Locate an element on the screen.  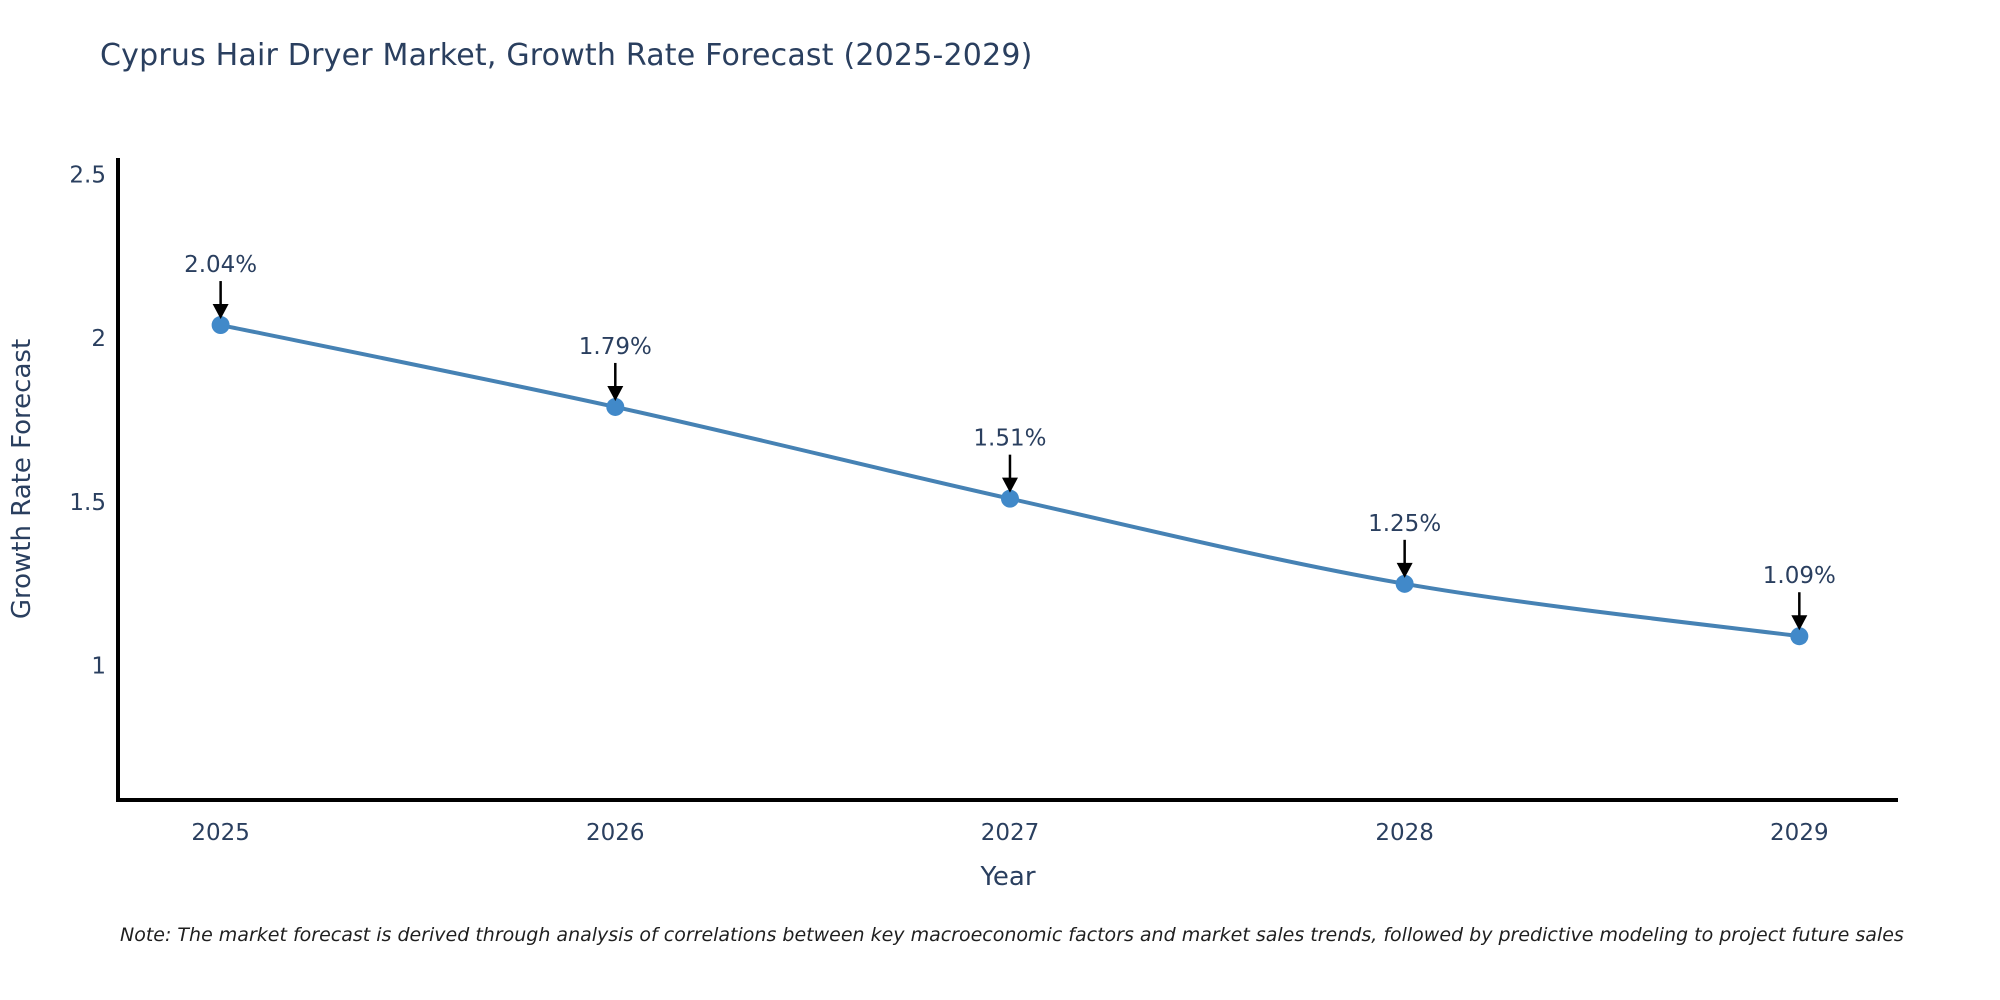
x-tick-label: 2026 is located at coordinates (615, 833).